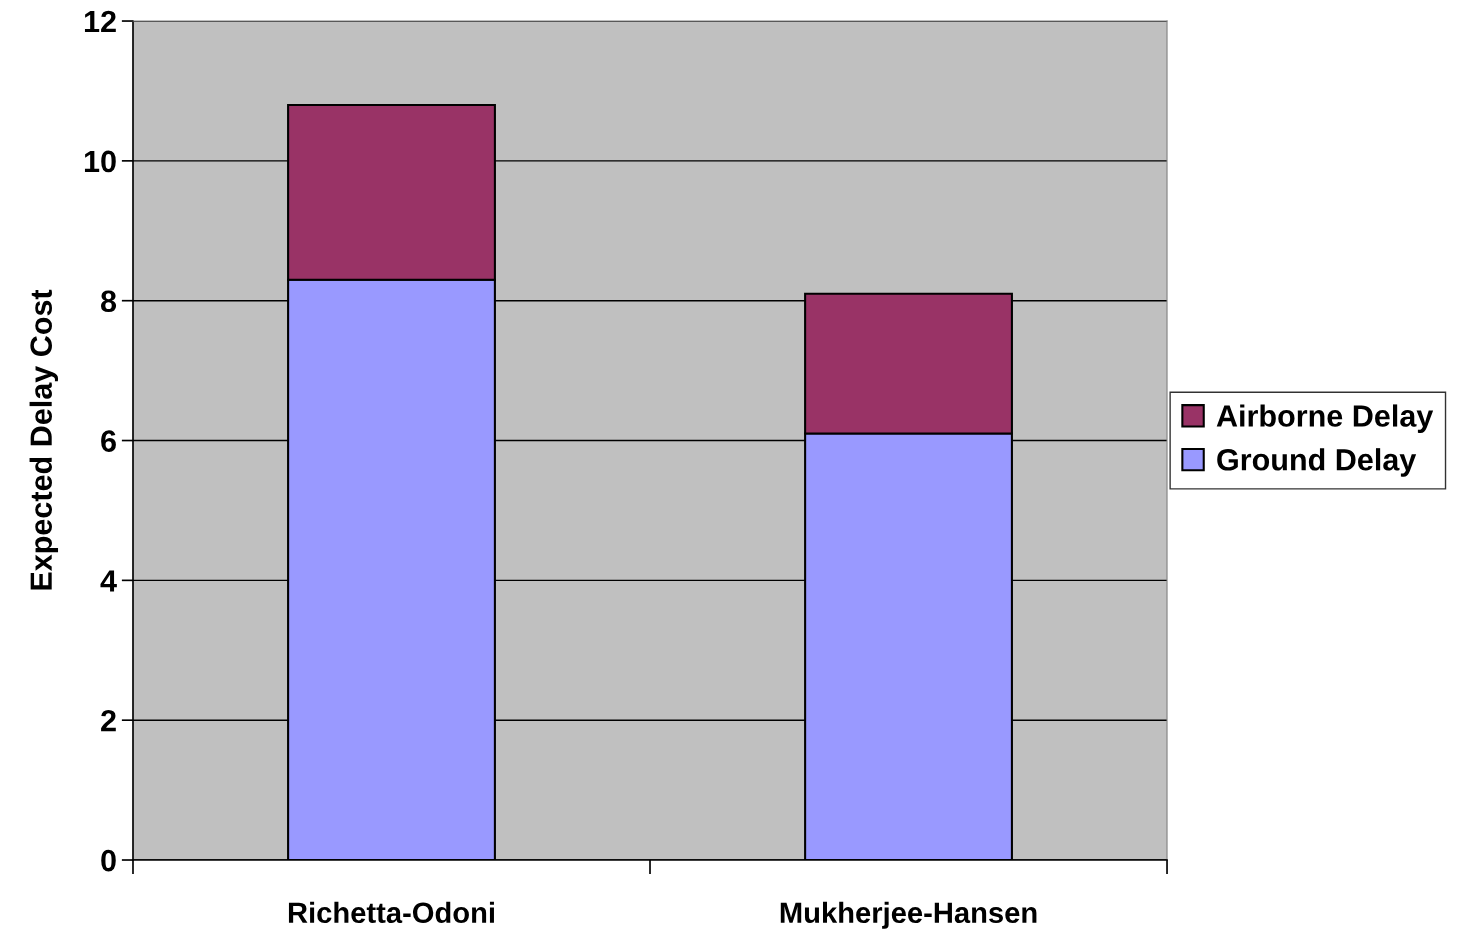 This screenshot has height=935, width=1481. I want to click on y-tick-label: 6, so click(108, 441).